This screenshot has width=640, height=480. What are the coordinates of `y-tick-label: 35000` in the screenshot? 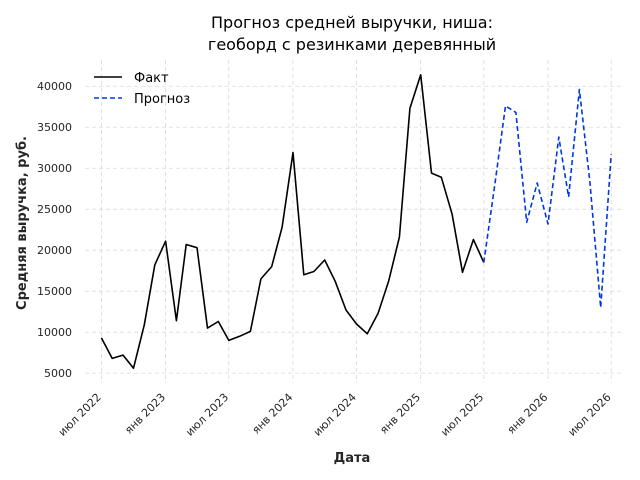 It's located at (54, 127).